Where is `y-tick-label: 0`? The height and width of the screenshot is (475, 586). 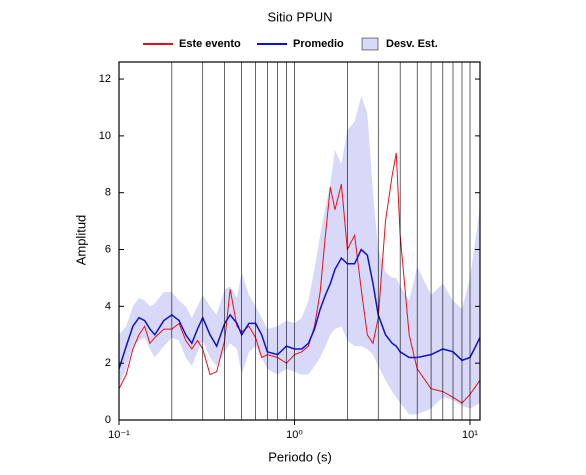 y-tick-label: 0 is located at coordinates (108, 420).